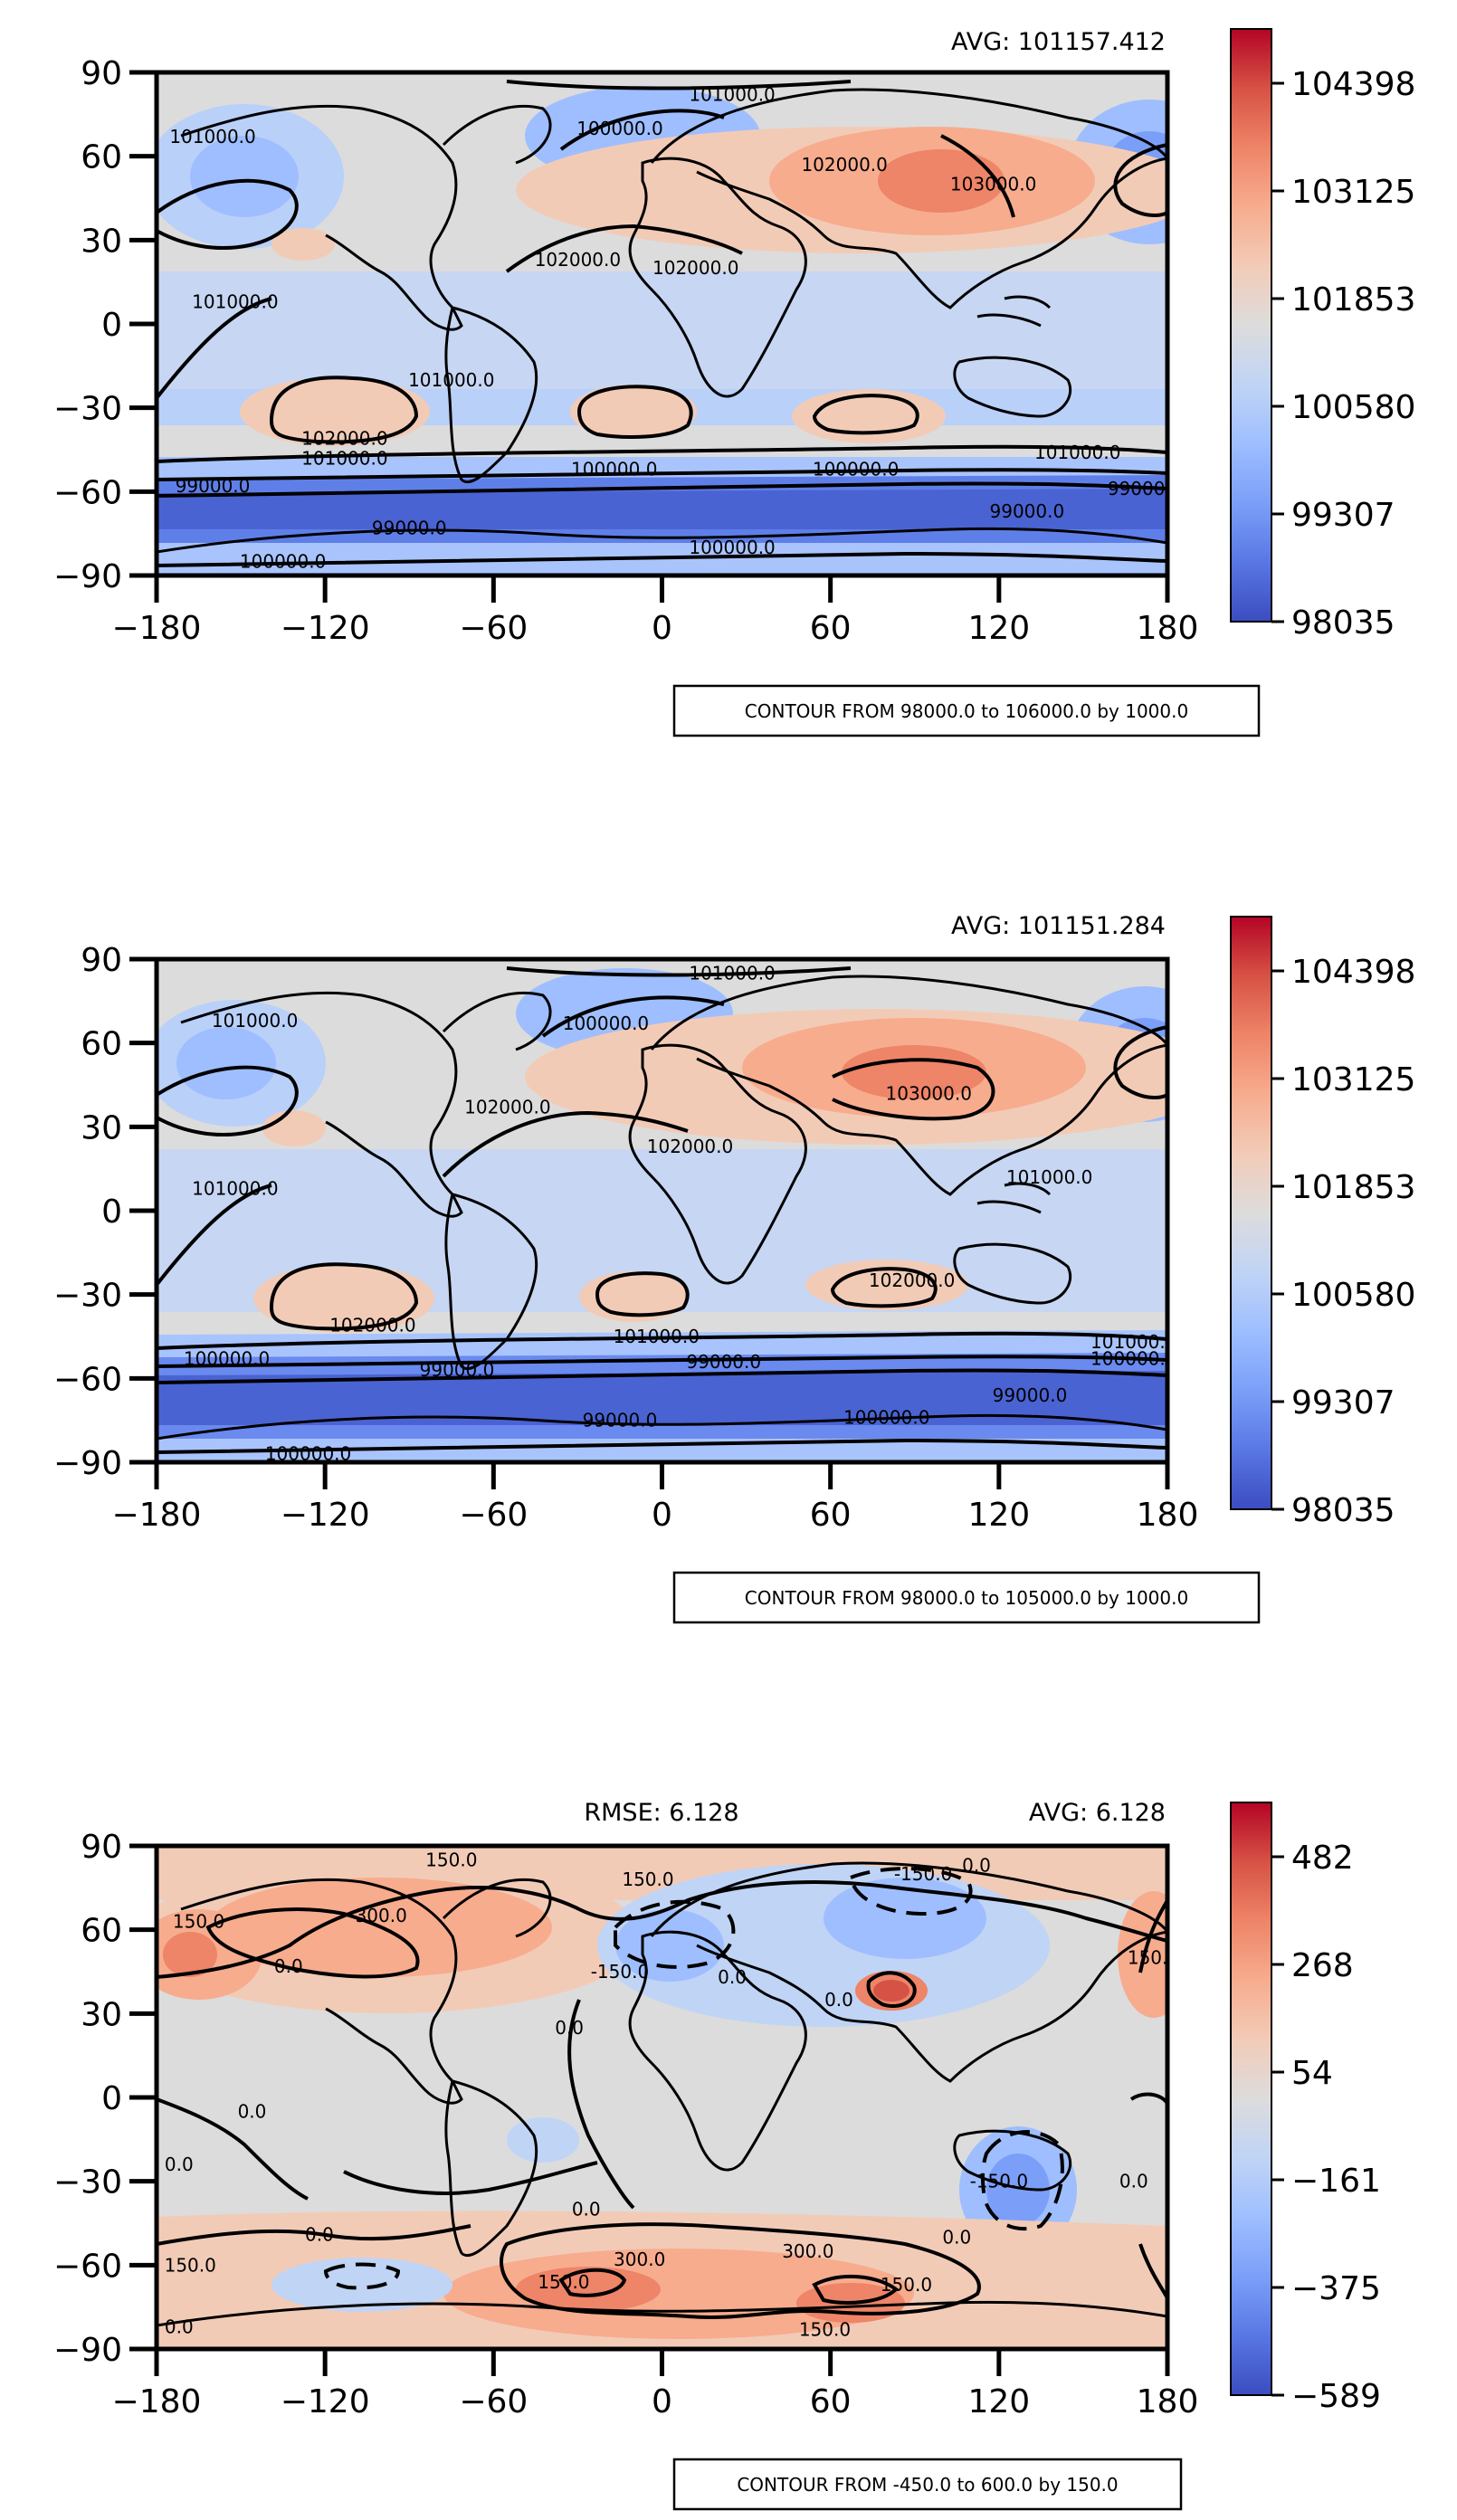  Describe the element at coordinates (993, 185) in the screenshot. I see `contour-label: 103000.0` at that location.